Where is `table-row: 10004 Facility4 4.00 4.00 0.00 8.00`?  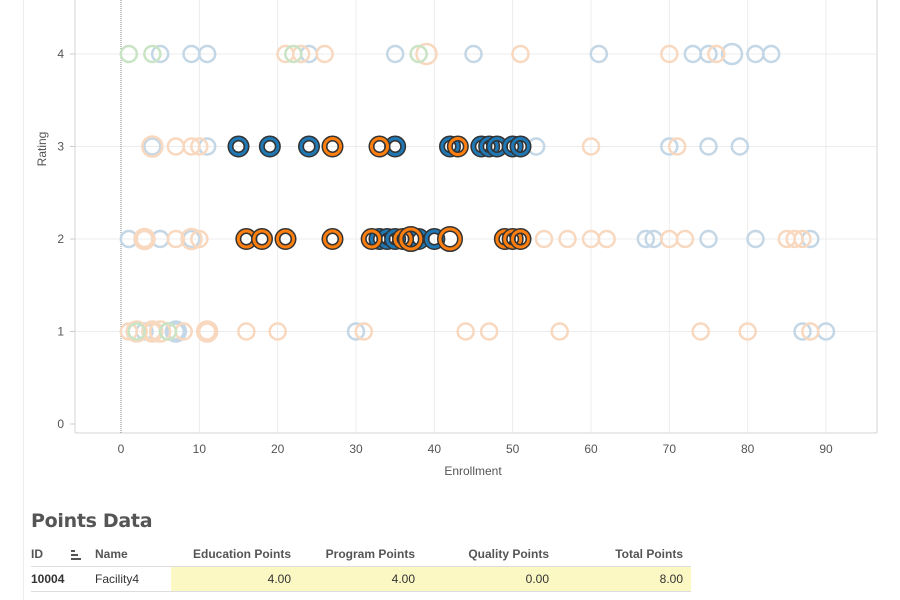 table-row: 10004 Facility4 4.00 4.00 0.00 8.00 is located at coordinates (361, 579).